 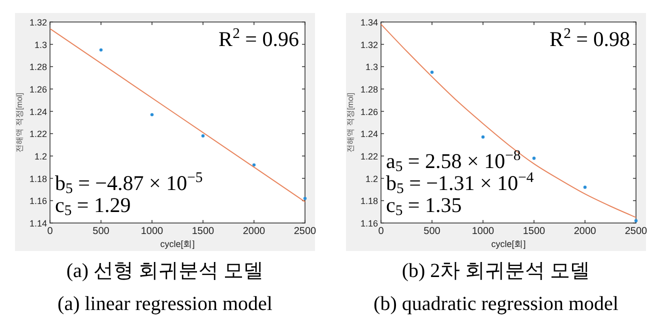 I want to click on annotation: R$^{2}$ = 0.96, so click(x=258, y=38).